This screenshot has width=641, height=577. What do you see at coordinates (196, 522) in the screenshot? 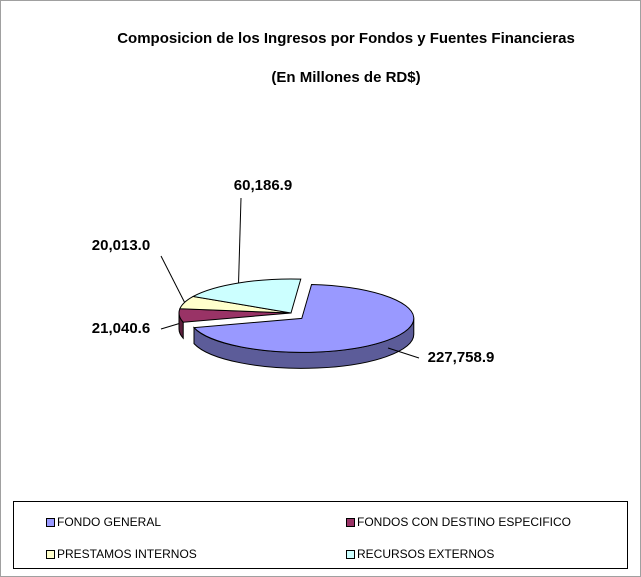
I see `legend-item: FONDO GENERAL` at bounding box center [196, 522].